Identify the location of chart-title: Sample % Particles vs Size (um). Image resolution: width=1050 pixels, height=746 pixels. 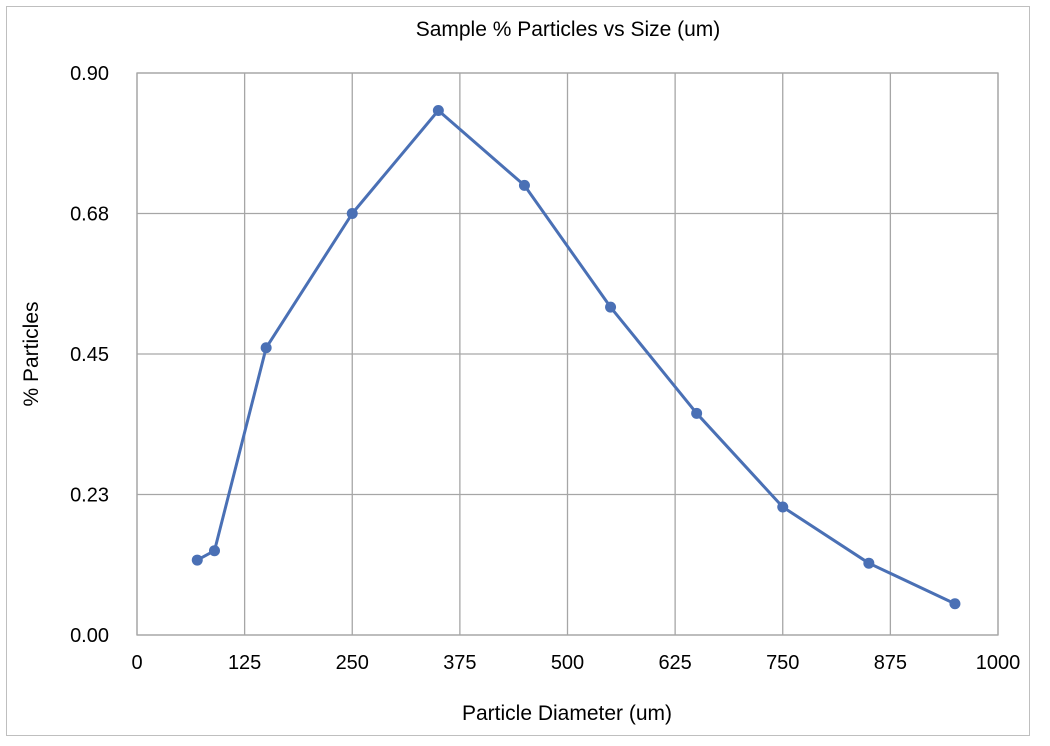
(568, 29).